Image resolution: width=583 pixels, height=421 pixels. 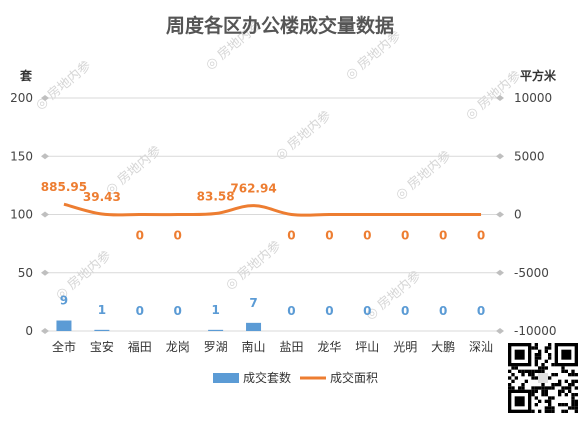 What do you see at coordinates (535, 331) in the screenshot?
I see `right-tick-label: -10000` at bounding box center [535, 331].